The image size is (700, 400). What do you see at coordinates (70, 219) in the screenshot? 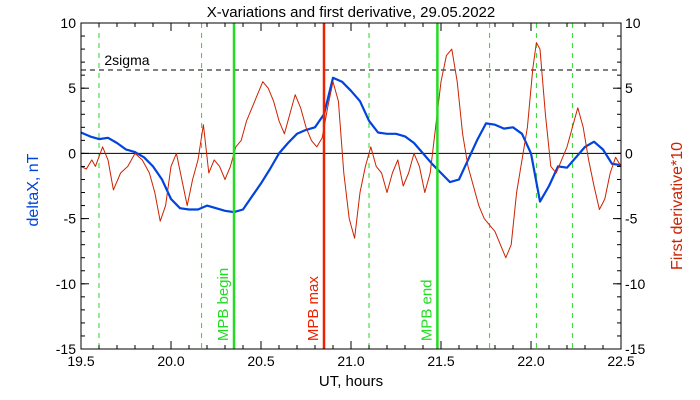
I see `y-tick-label-left: -5` at bounding box center [70, 219].